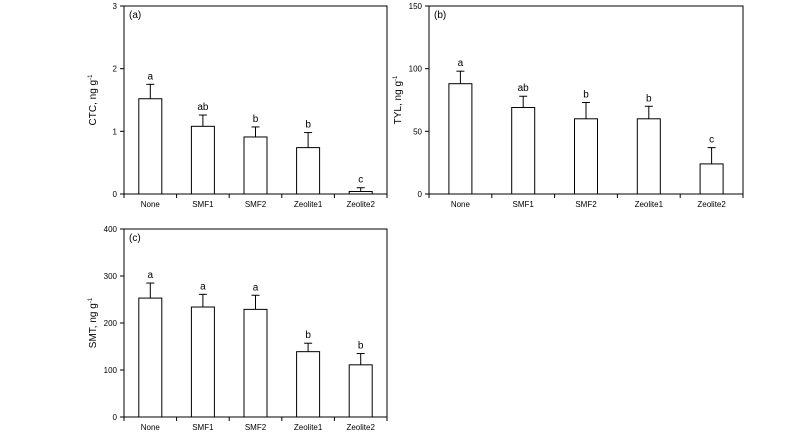  I want to click on y-tick-label: 300, so click(111, 276).